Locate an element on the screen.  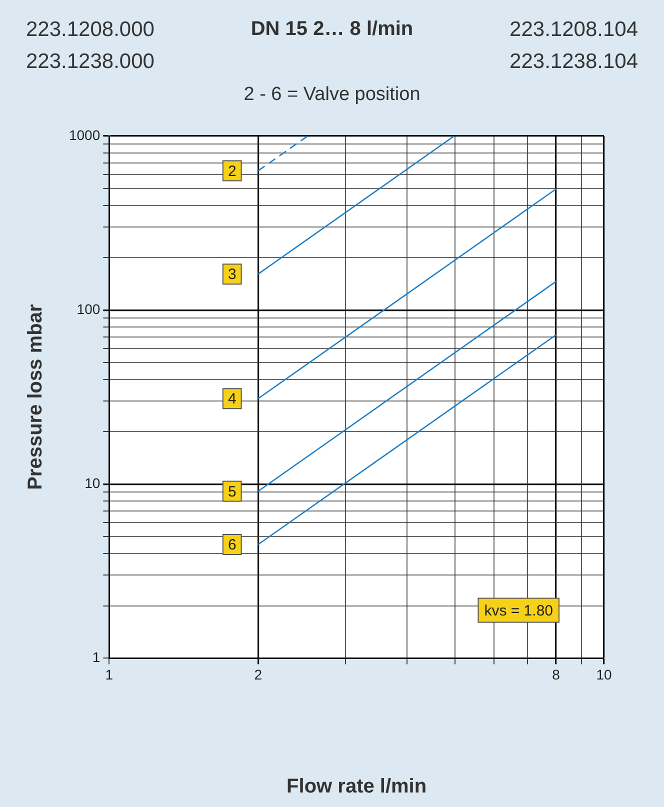
text: 223.1238.104 is located at coordinates (574, 62).